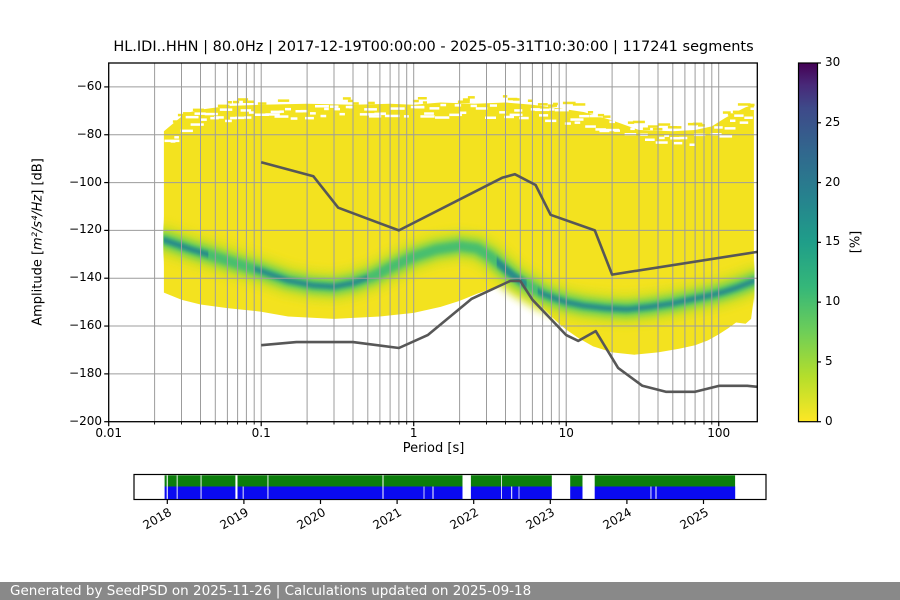  I want to click on nhnm-line, so click(509, 218).